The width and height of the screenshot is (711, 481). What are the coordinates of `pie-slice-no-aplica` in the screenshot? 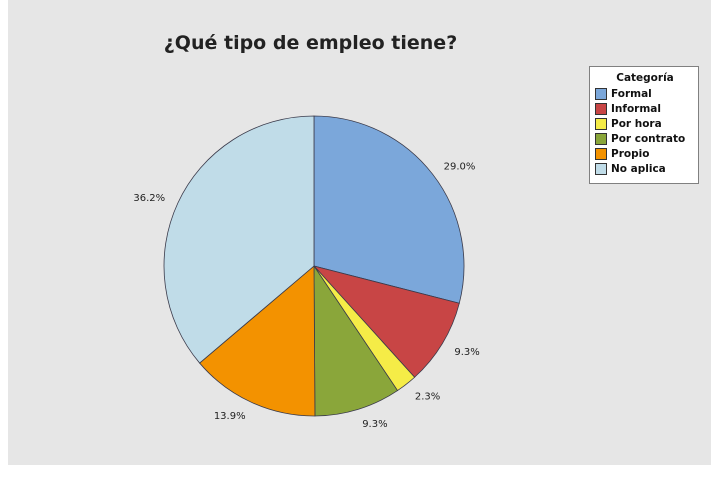 It's located at (239, 239).